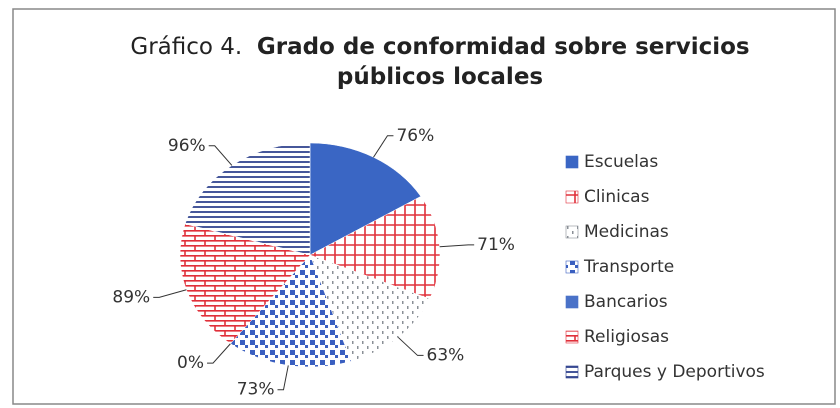 The height and width of the screenshot is (408, 840). What do you see at coordinates (617, 197) in the screenshot?
I see `legend-label: Clinicas` at bounding box center [617, 197].